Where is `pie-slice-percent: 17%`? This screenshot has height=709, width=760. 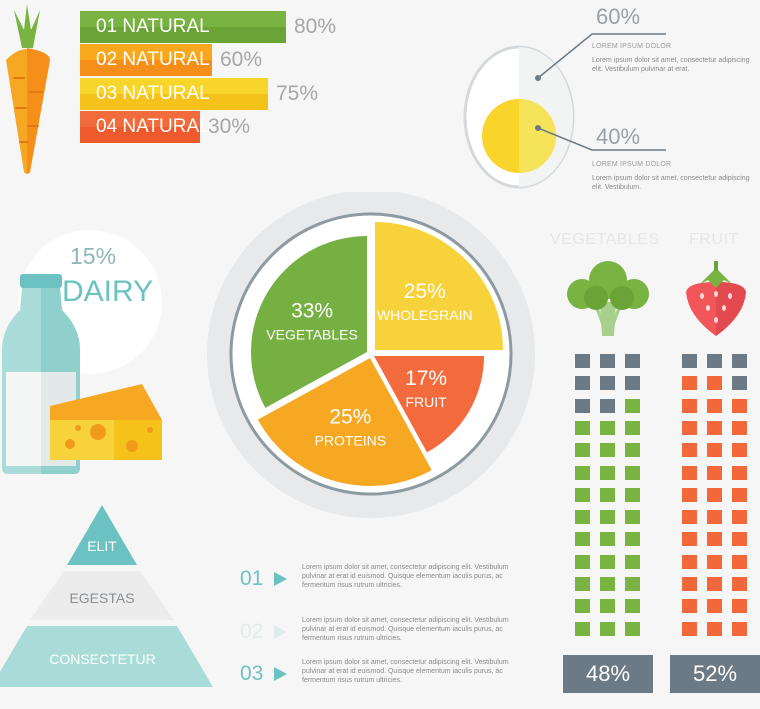
pie-slice-percent: 17% is located at coordinates (426, 378).